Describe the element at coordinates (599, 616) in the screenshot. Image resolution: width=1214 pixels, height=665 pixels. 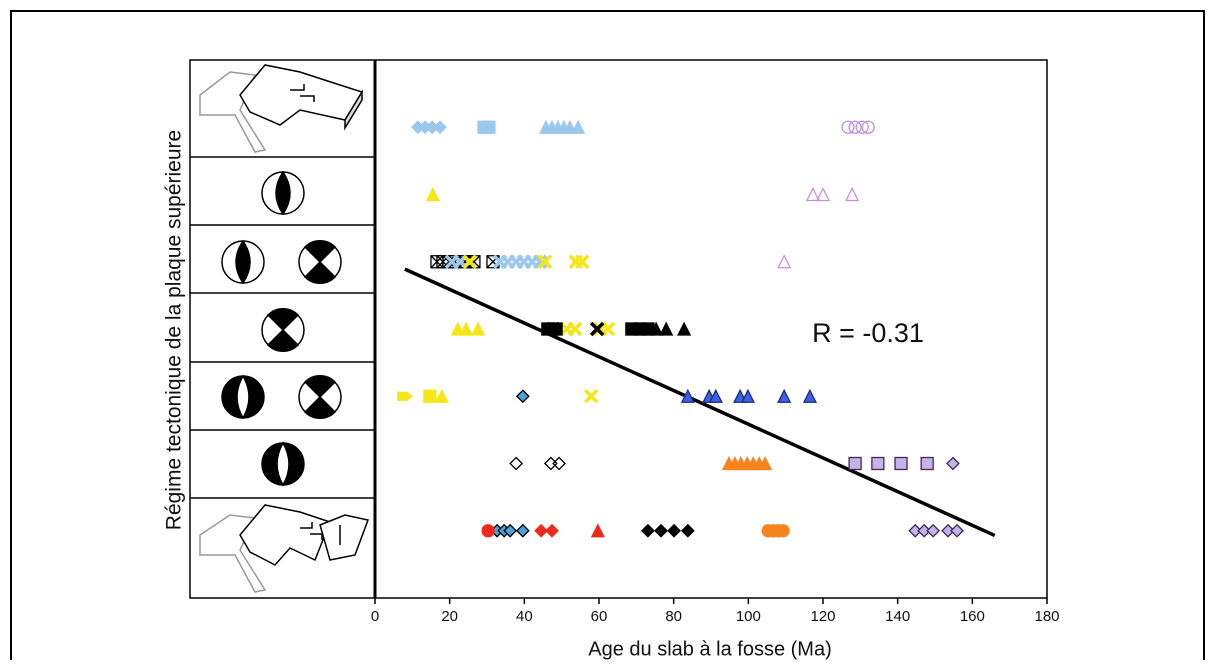
I see `x-tick-label: 60` at that location.